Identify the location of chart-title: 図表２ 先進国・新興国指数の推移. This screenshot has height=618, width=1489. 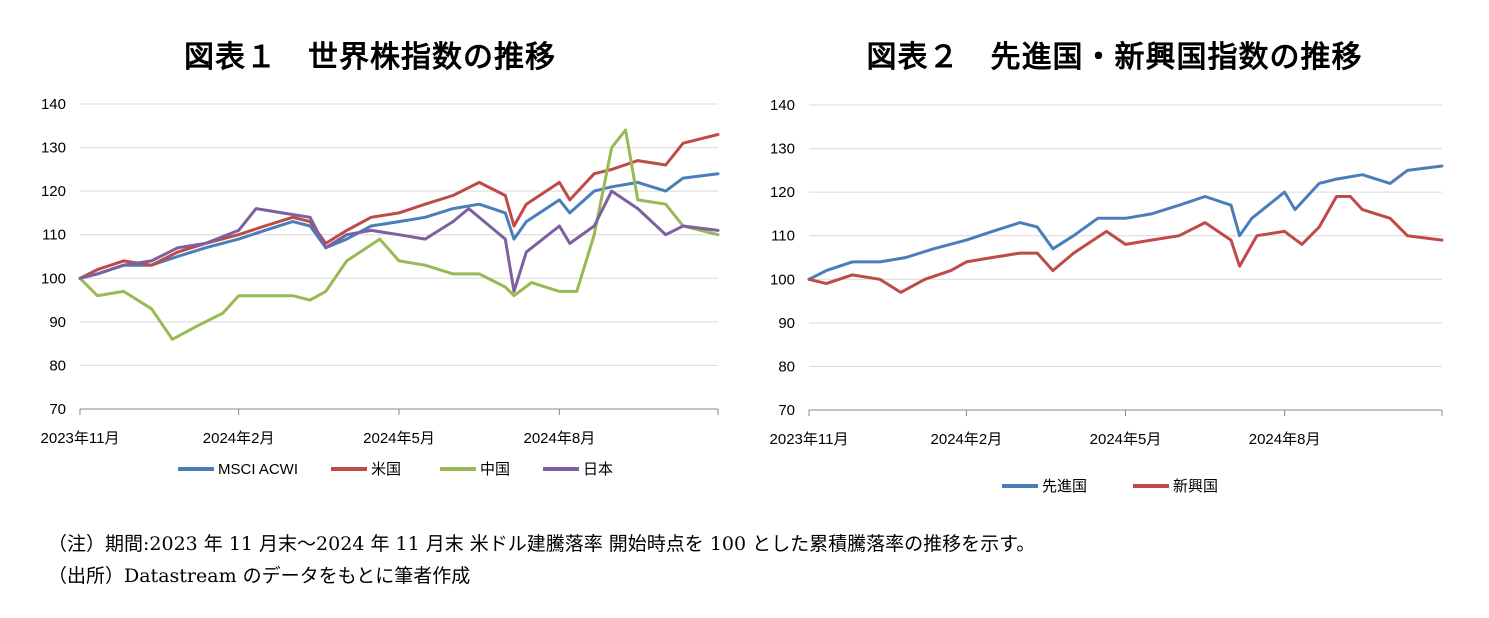
(1114, 57).